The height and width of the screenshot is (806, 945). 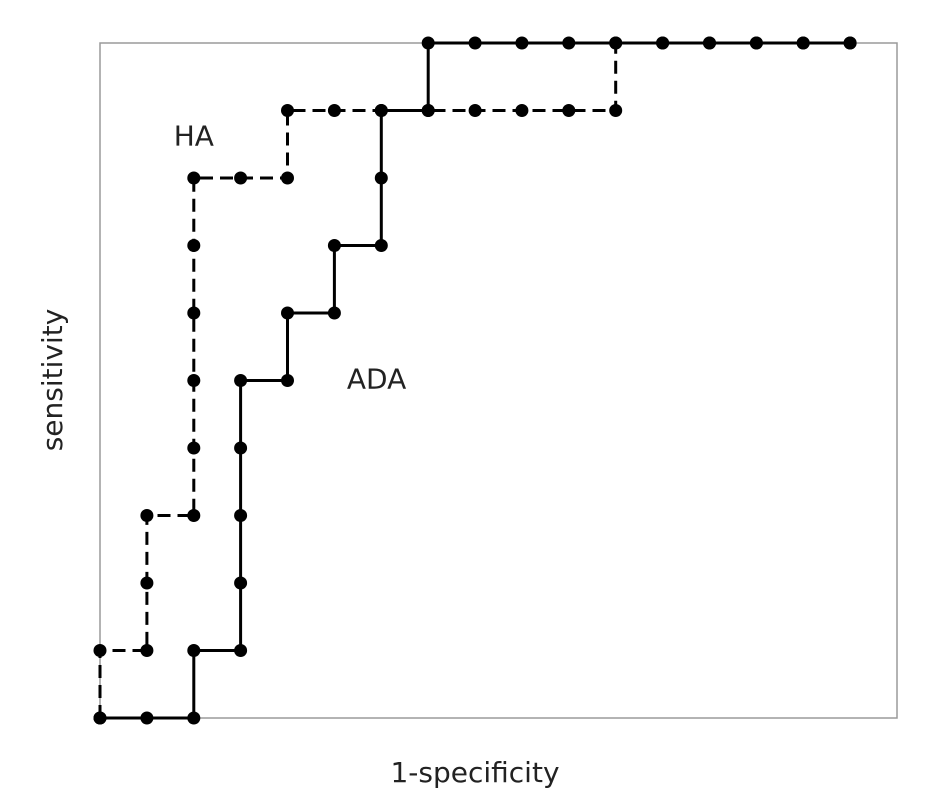 I want to click on y-axis-label: sensitivity, so click(x=52, y=380).